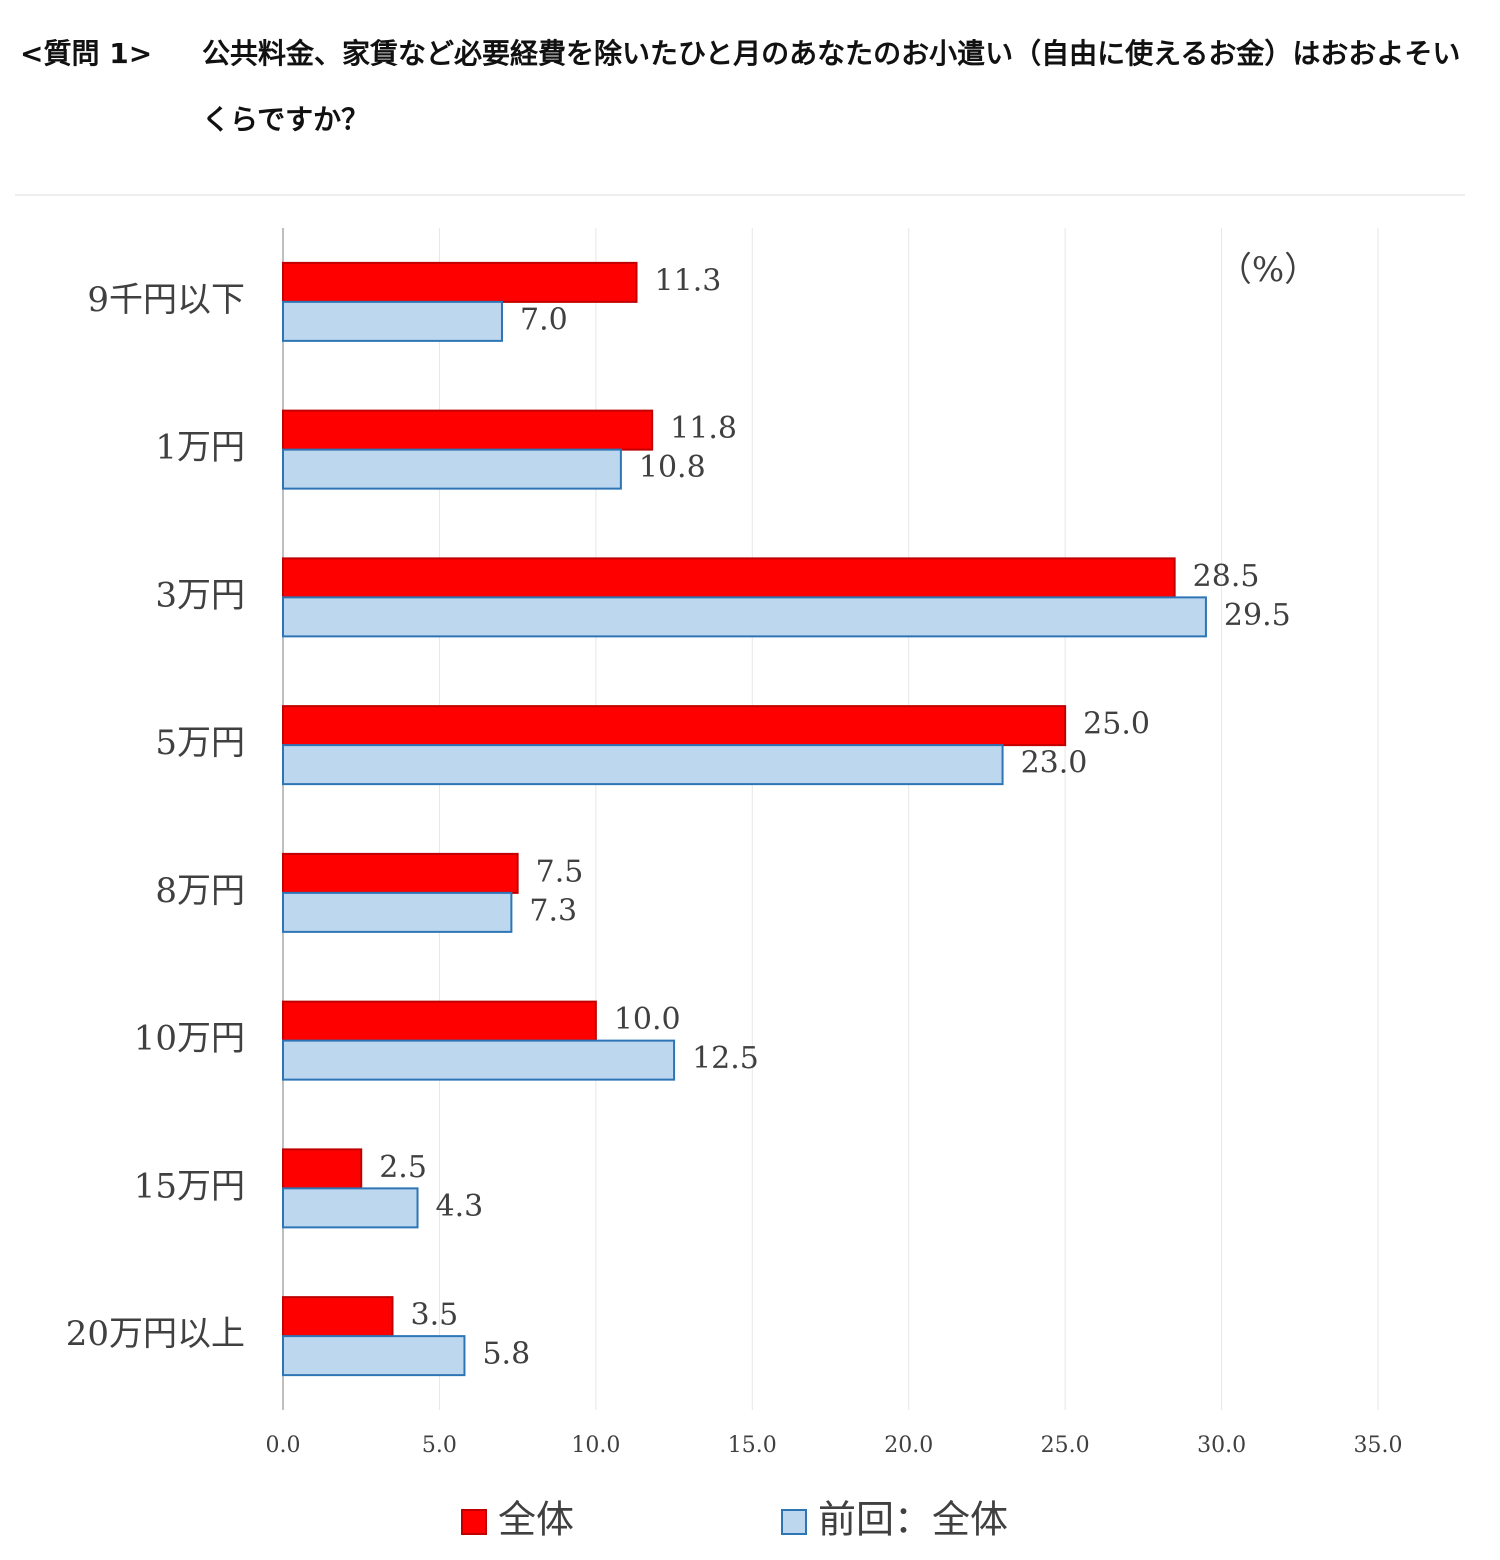  Describe the element at coordinates (725, 1058) in the screenshot. I see `value-label: 12.5` at that location.